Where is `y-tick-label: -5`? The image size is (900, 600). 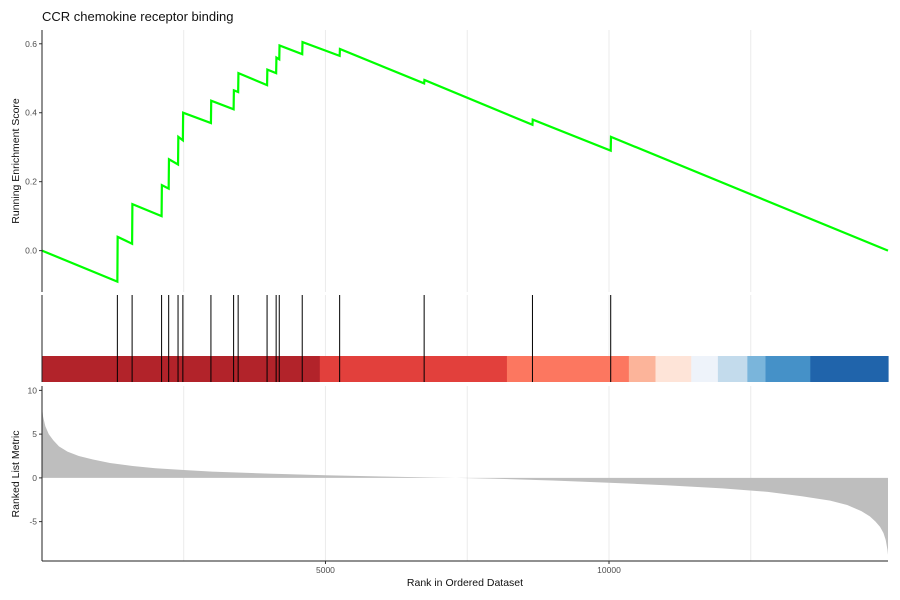
y-tick-label: -5 is located at coordinates (33, 522).